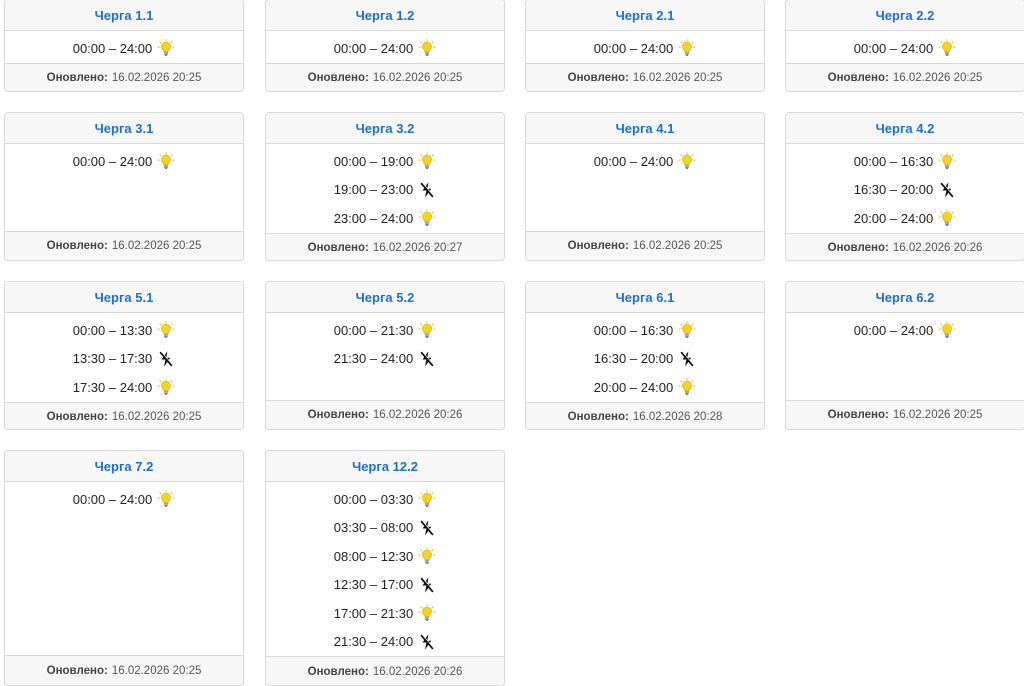 The image size is (1024, 686). What do you see at coordinates (124, 297) in the screenshot?
I see `queue-title: Черга 5.1` at bounding box center [124, 297].